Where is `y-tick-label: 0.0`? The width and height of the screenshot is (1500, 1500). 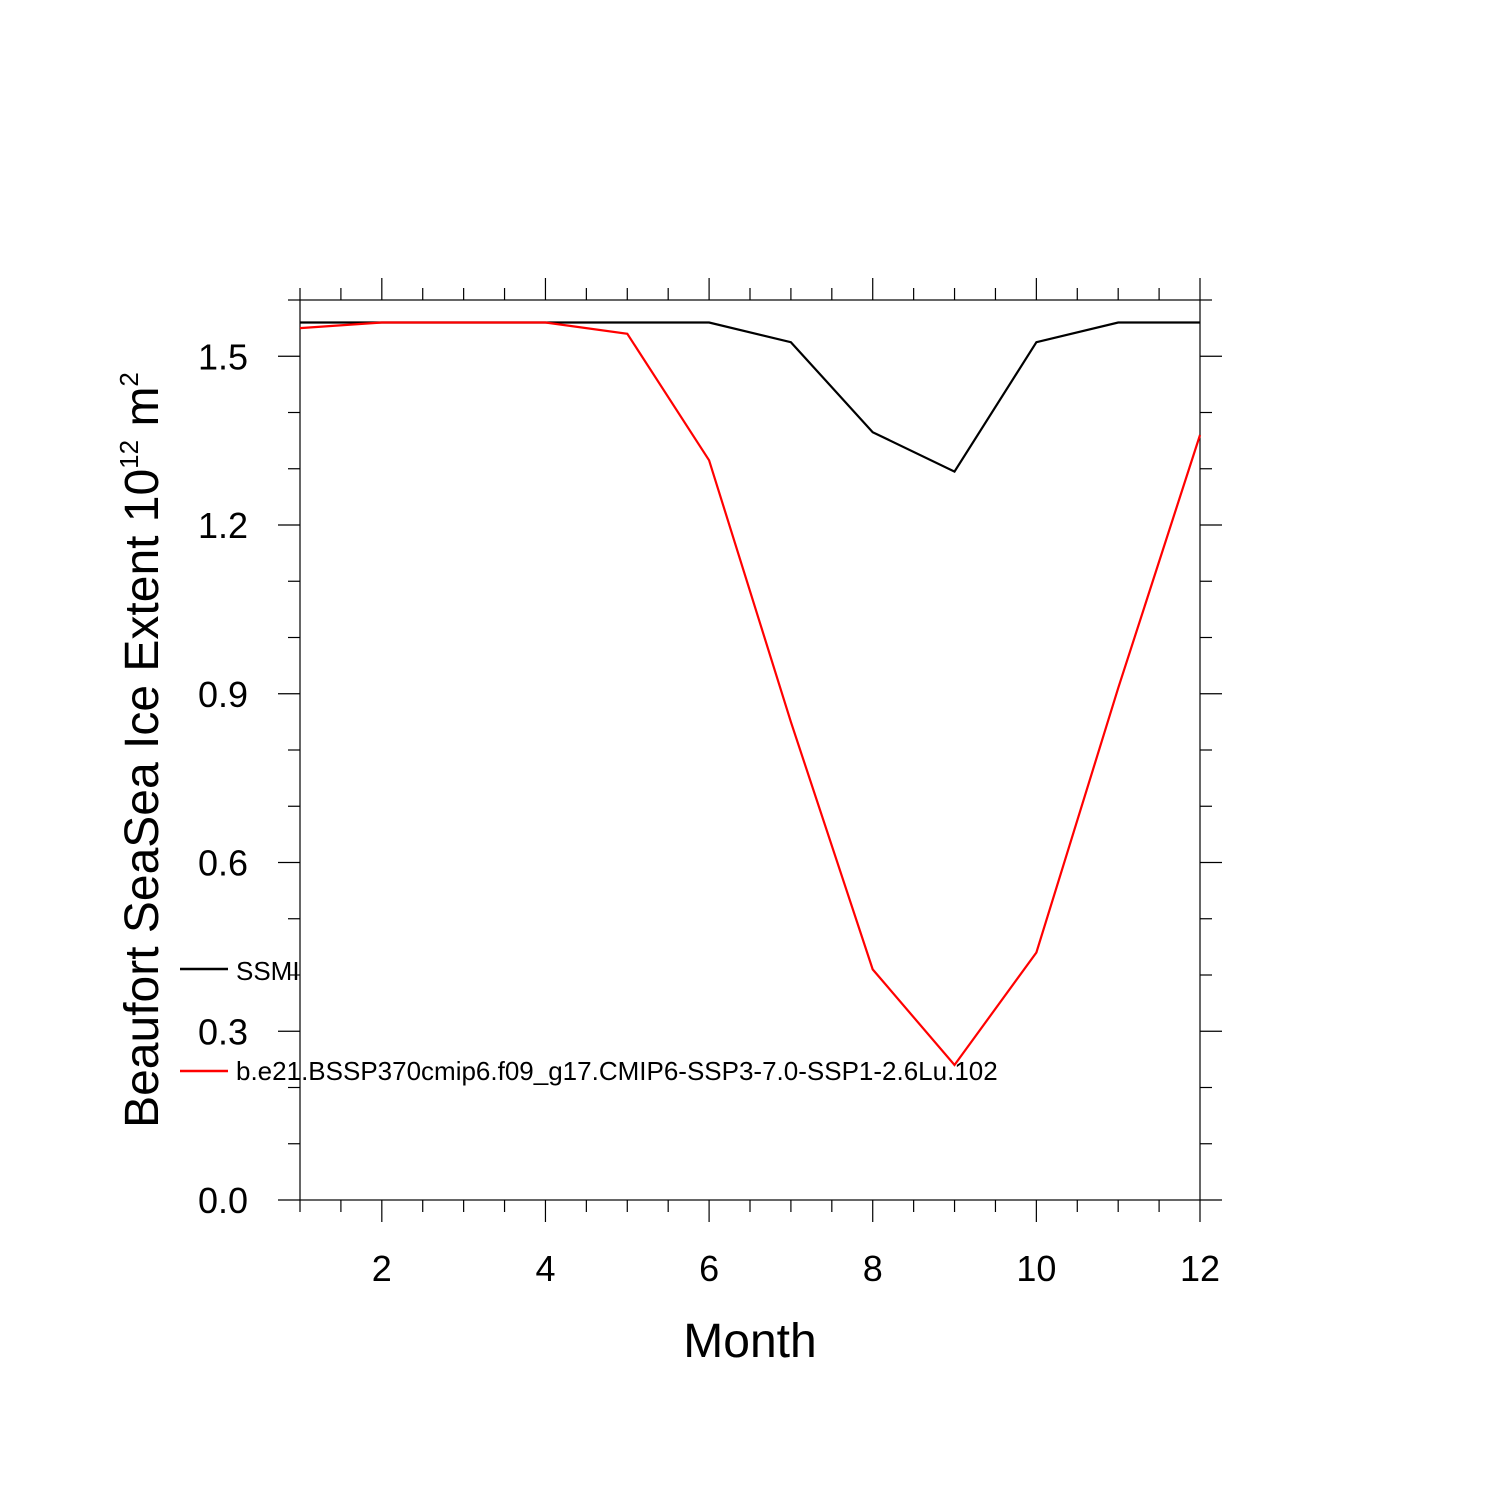
y-tick-label: 0.0 is located at coordinates (223, 1200).